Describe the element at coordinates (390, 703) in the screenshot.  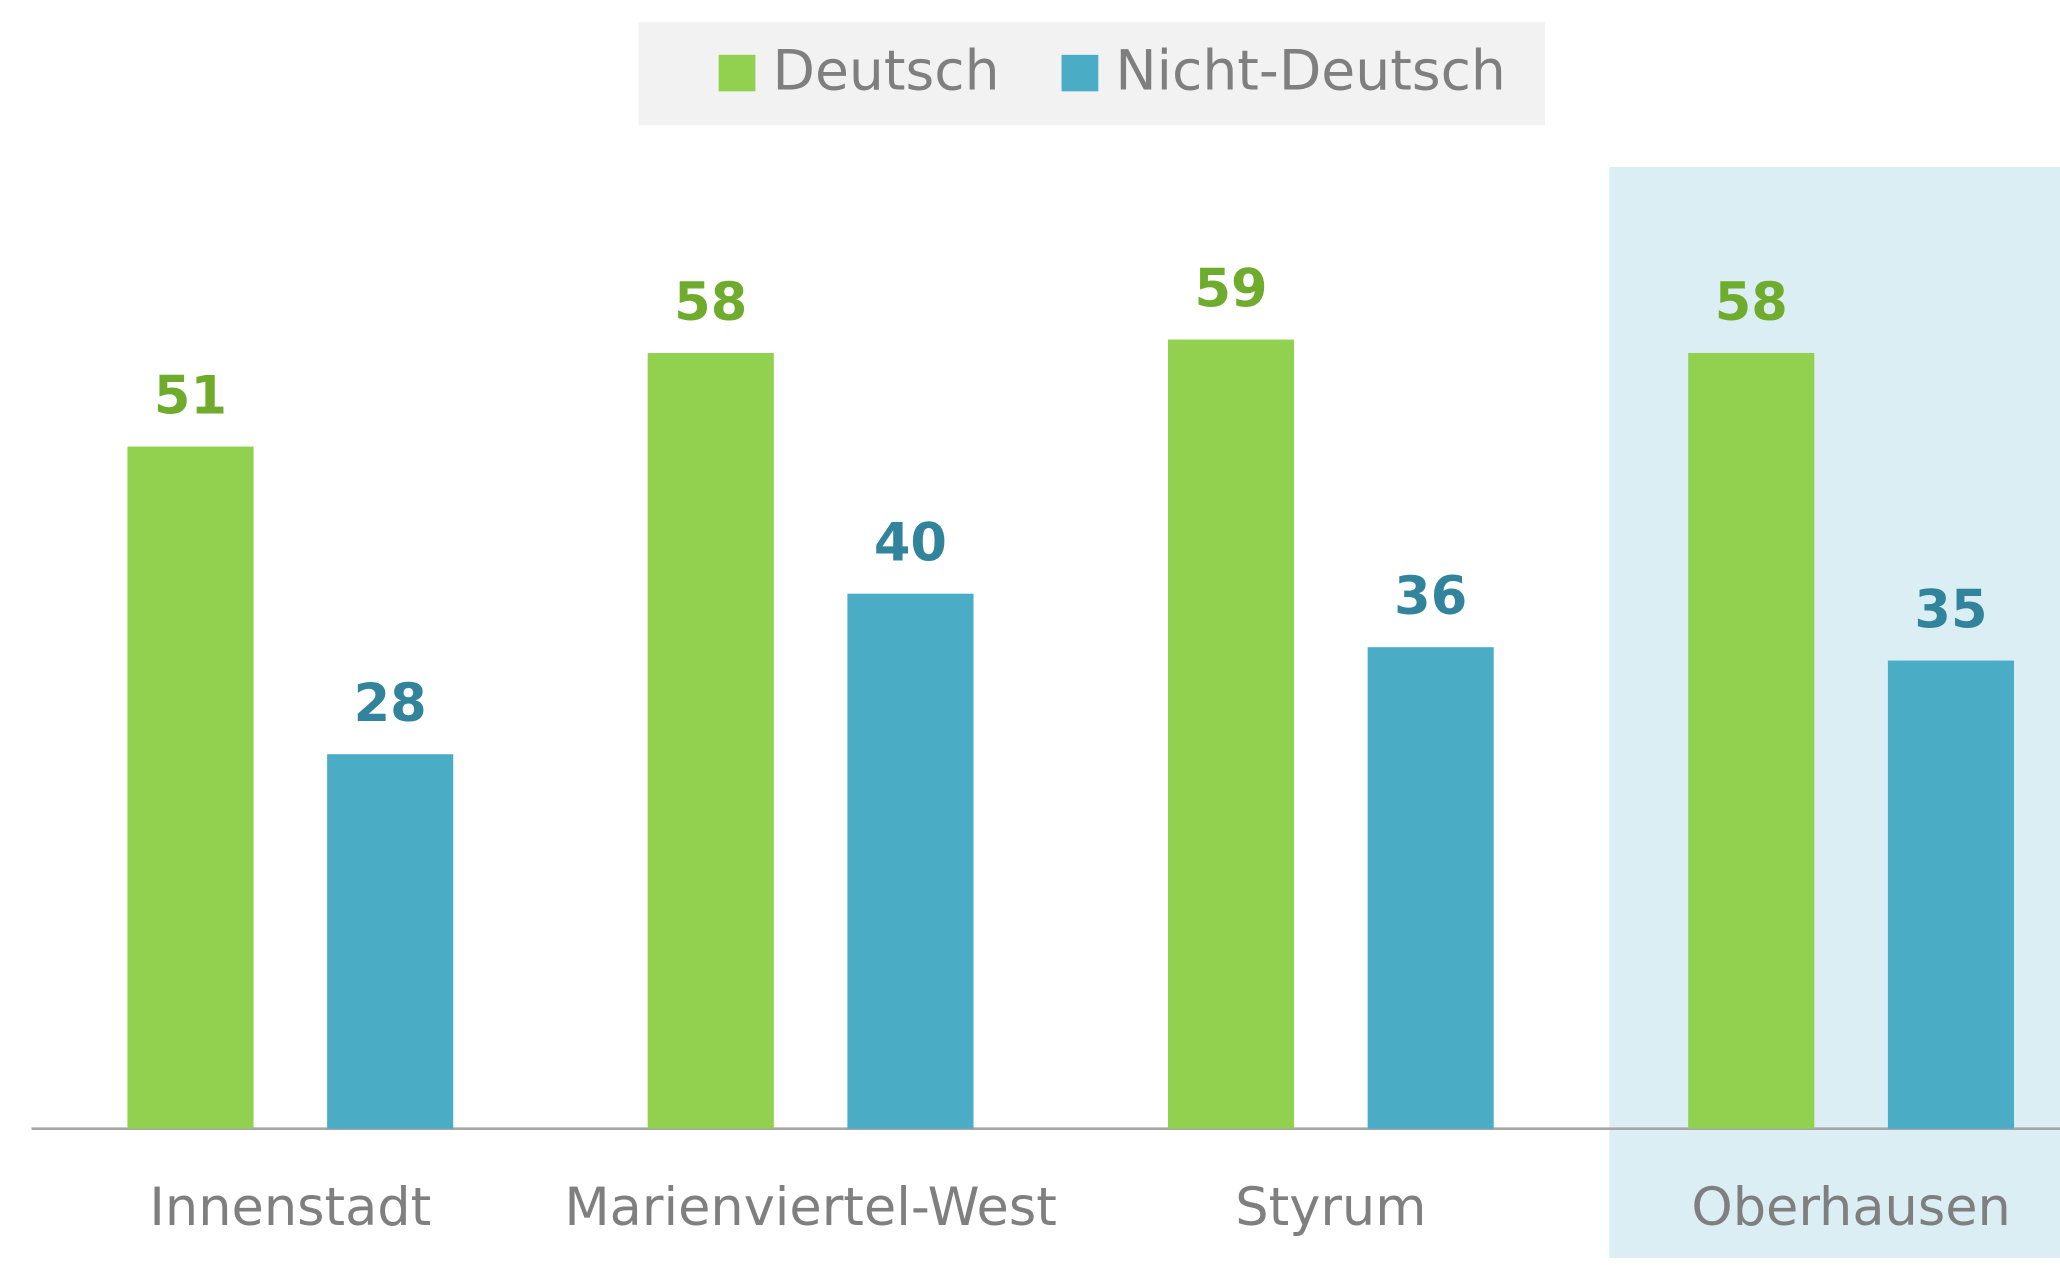
I see `value-label: 28` at that location.